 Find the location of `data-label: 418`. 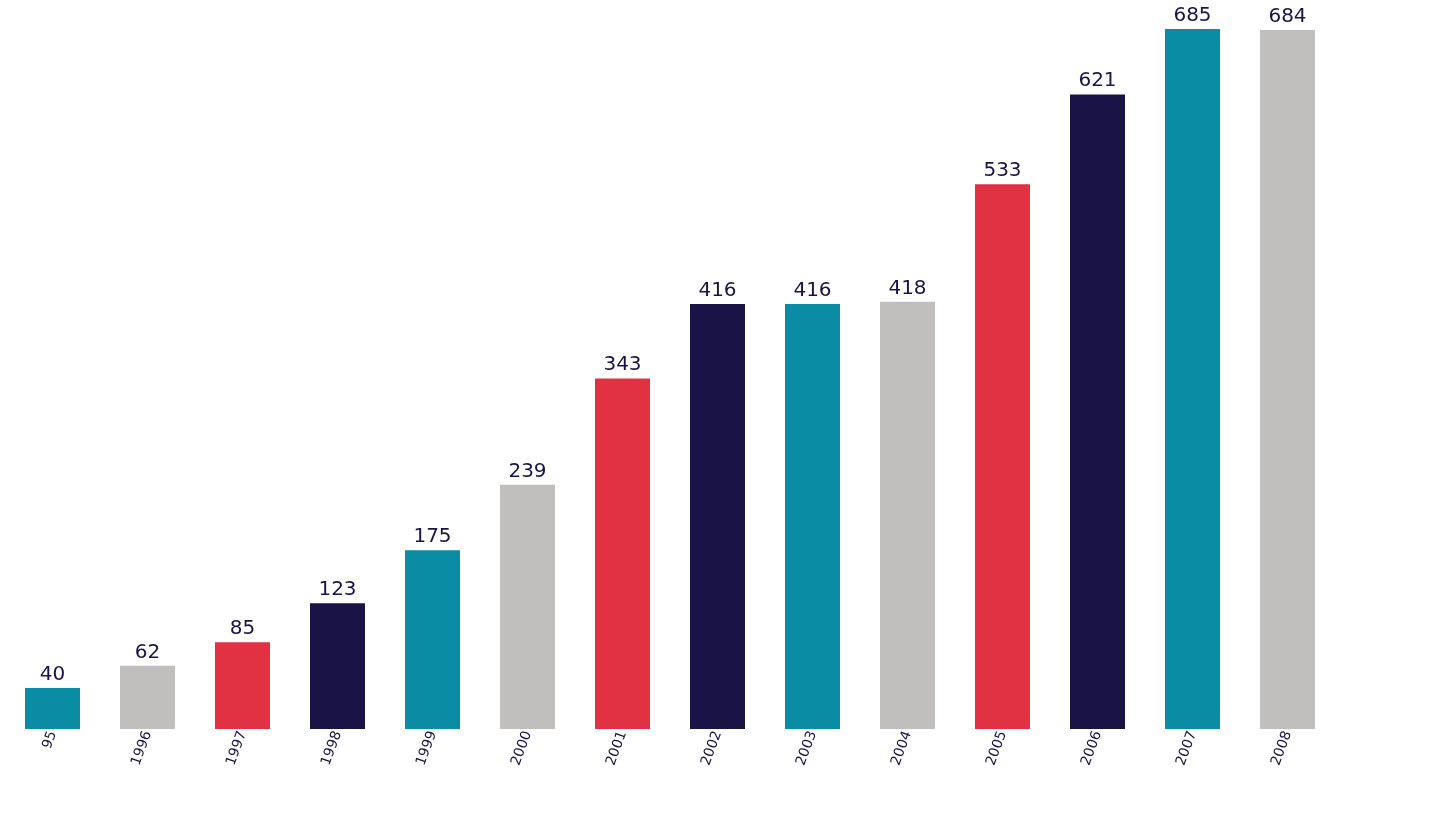

data-label: 418 is located at coordinates (907, 286).